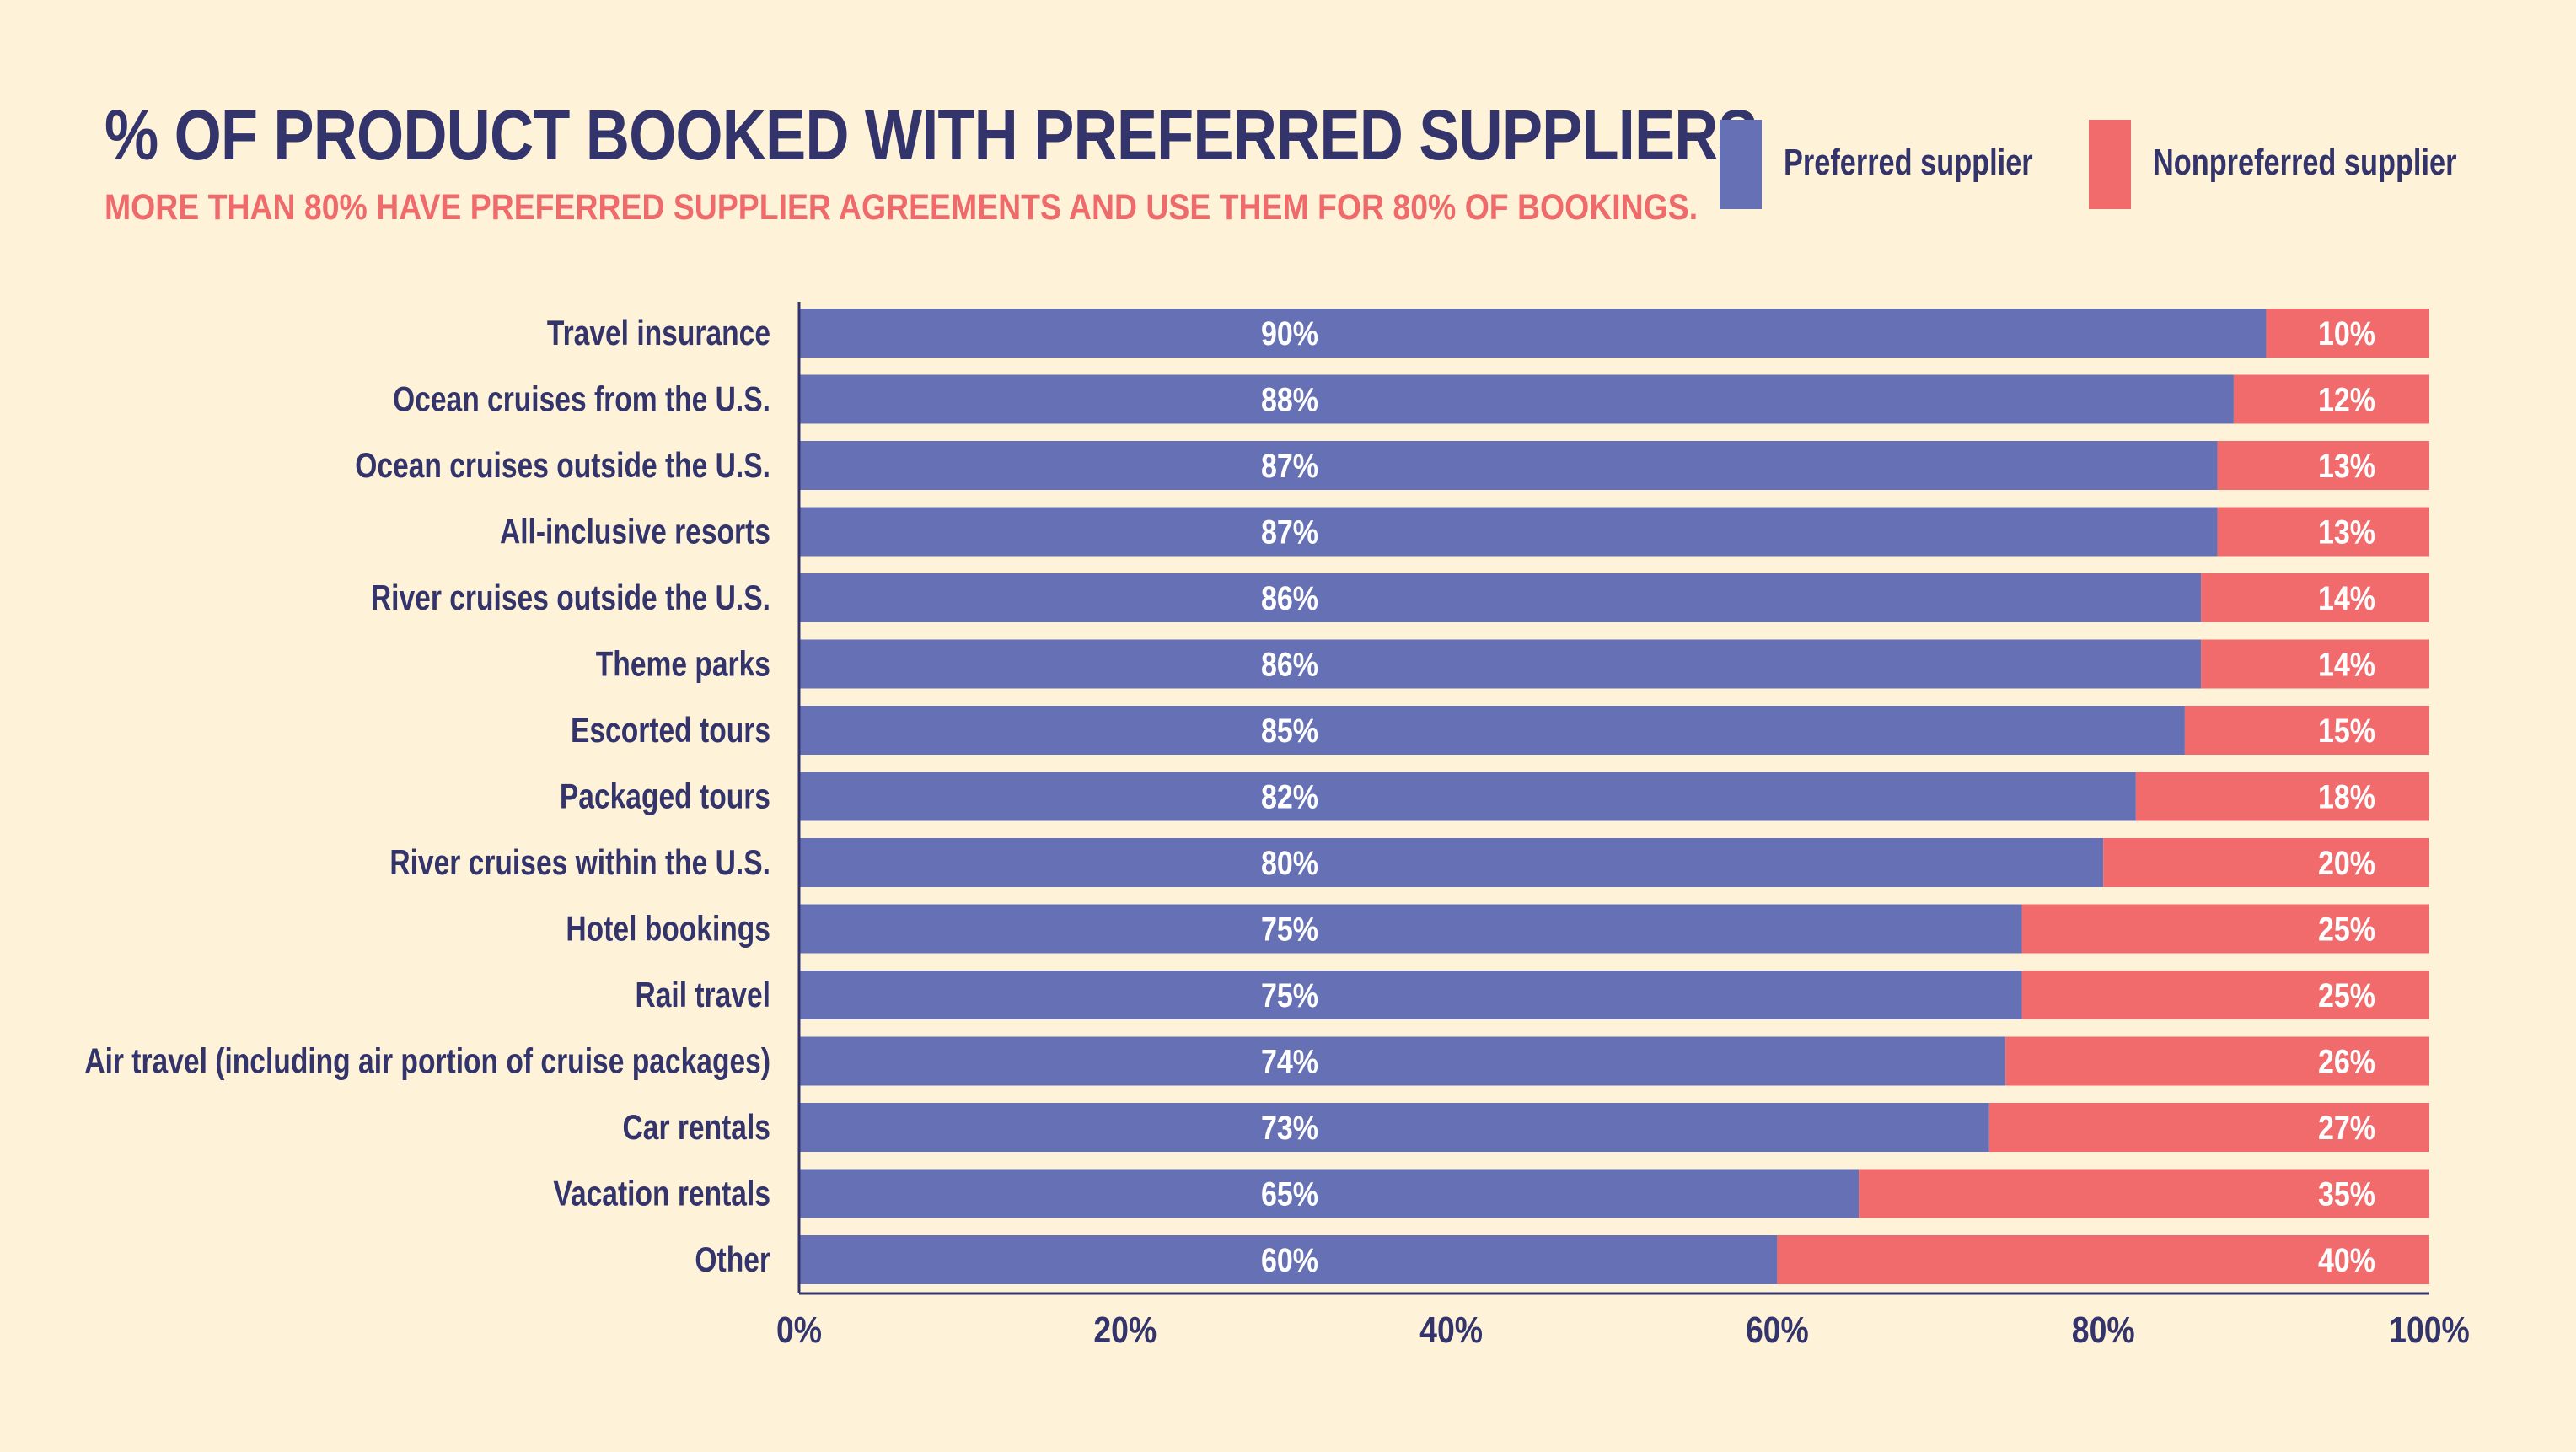 The image size is (2576, 1452). Describe the element at coordinates (1289, 1194) in the screenshot. I see `value-label-preferred: 65%` at that location.